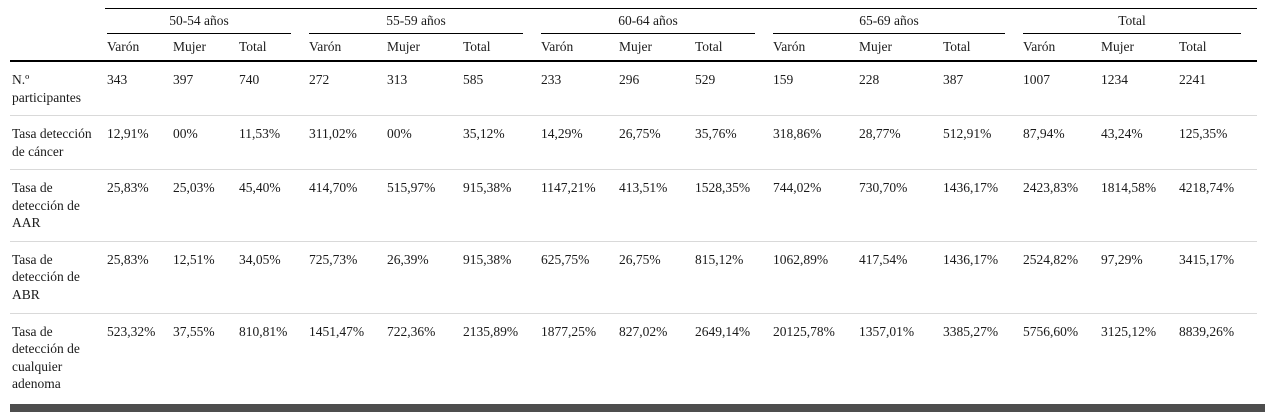  I want to click on row-label: Tasa de detección de ABR, so click(57, 277).